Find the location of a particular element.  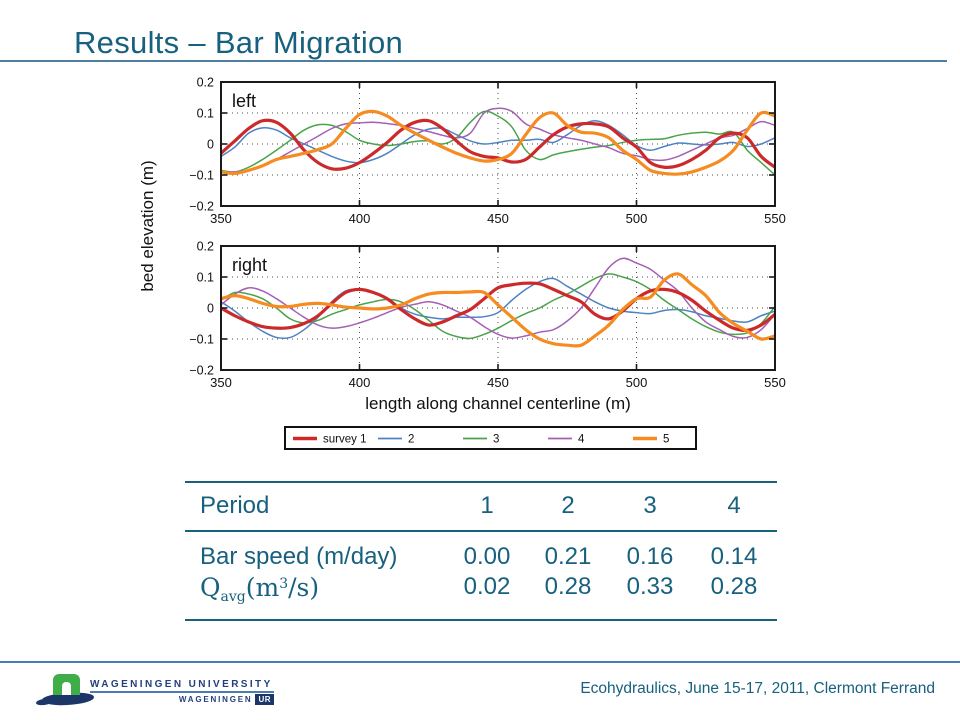

panel-label-right: right is located at coordinates (249, 265).